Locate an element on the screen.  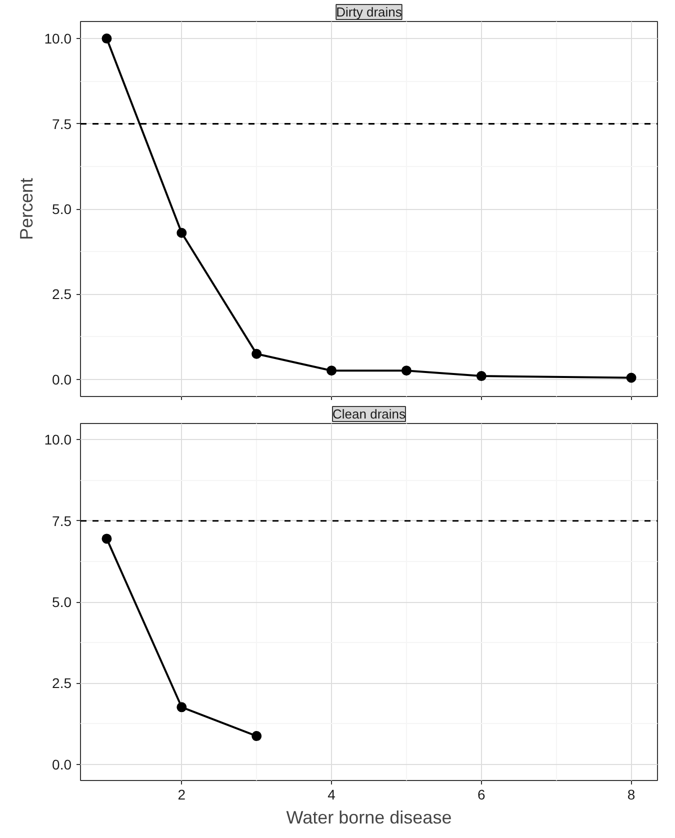
x-tick-label: 4 is located at coordinates (332, 794).